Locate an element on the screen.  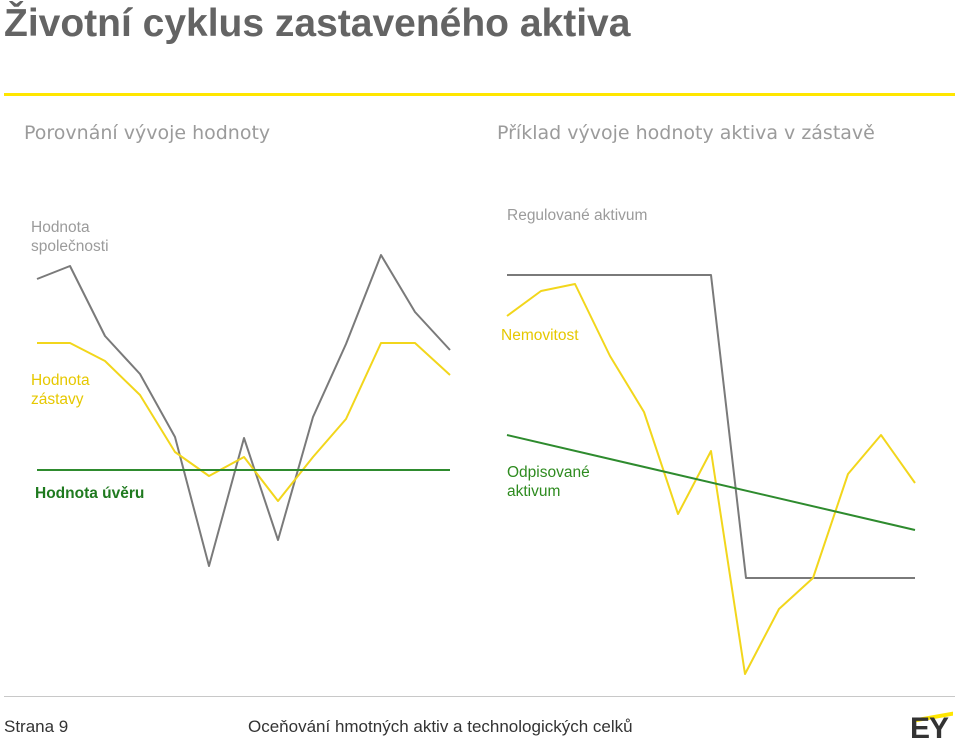
slide-title: Životní cyklus zastaveného aktiva is located at coordinates (317, 23).